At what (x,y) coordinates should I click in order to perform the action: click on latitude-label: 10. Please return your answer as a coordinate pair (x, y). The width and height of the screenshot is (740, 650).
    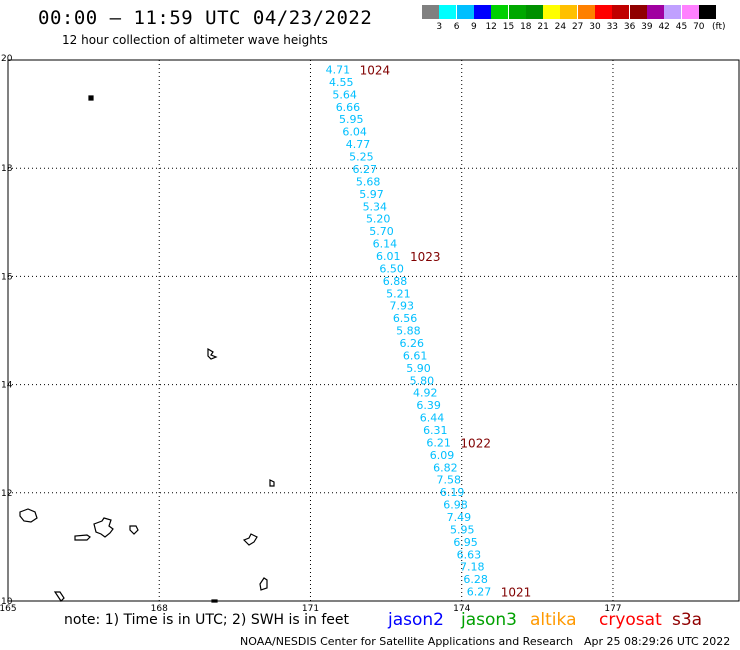
    Looking at the image, I should click on (7, 602).